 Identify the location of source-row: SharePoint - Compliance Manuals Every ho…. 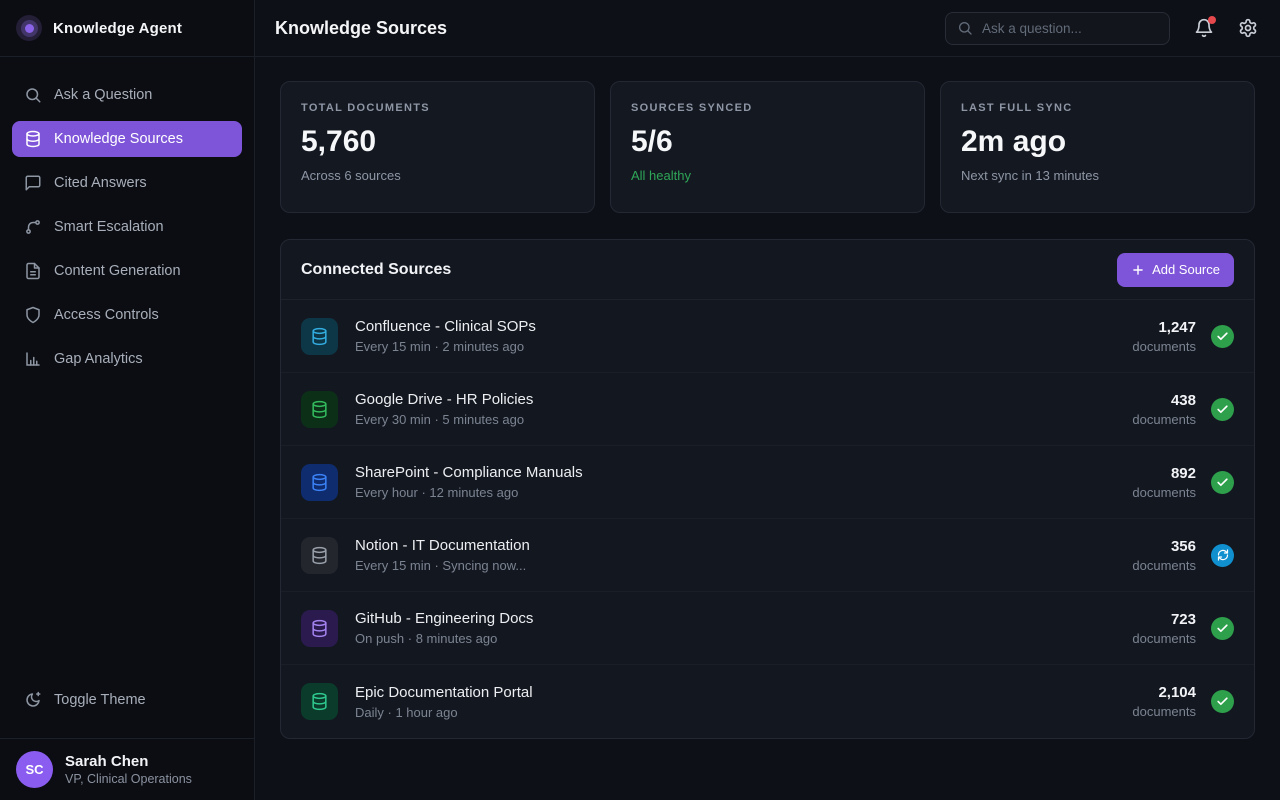
(767, 482).